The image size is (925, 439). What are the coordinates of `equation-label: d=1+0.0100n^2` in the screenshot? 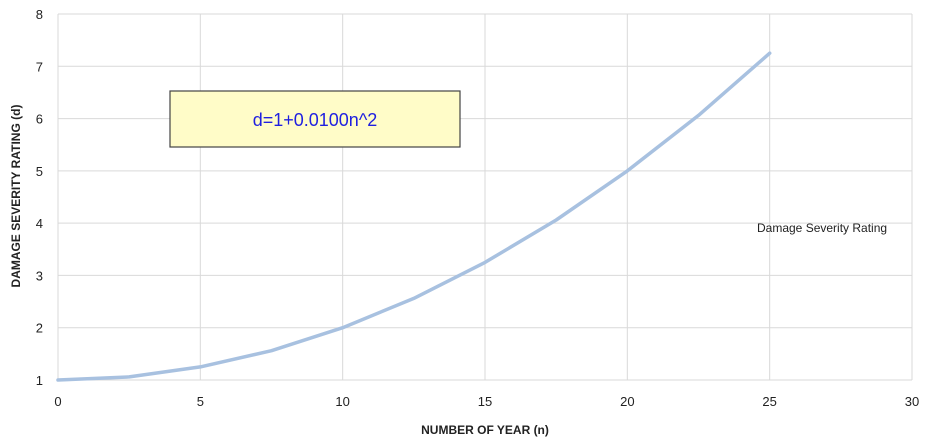 It's located at (315, 120).